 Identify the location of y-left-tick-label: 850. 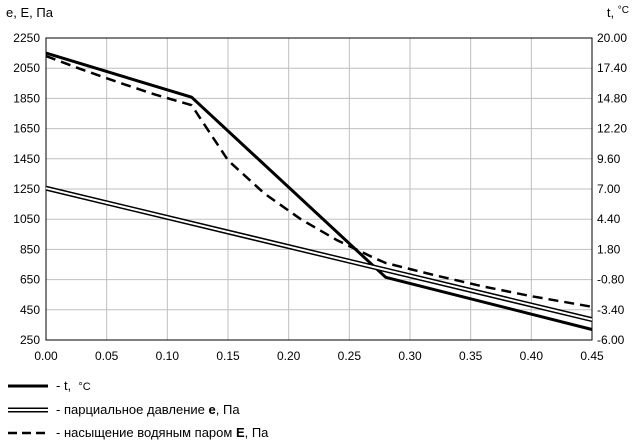
(30, 249).